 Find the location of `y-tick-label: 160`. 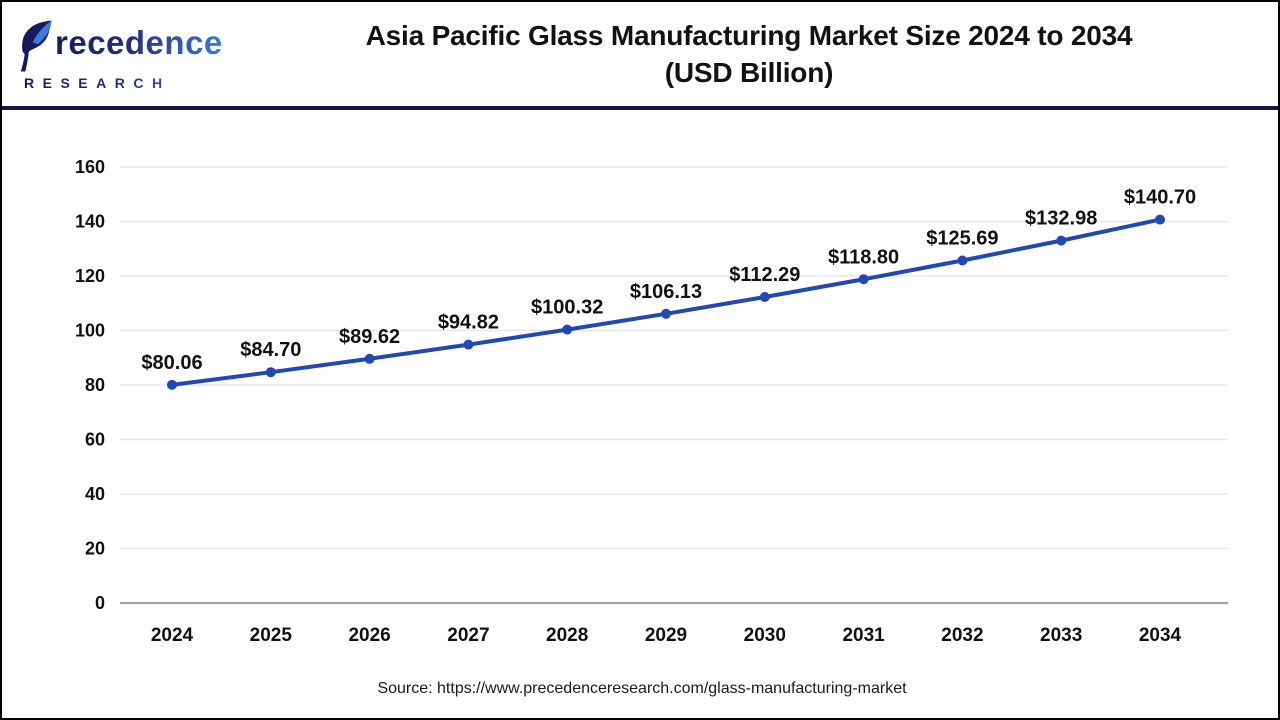

y-tick-label: 160 is located at coordinates (90, 167).